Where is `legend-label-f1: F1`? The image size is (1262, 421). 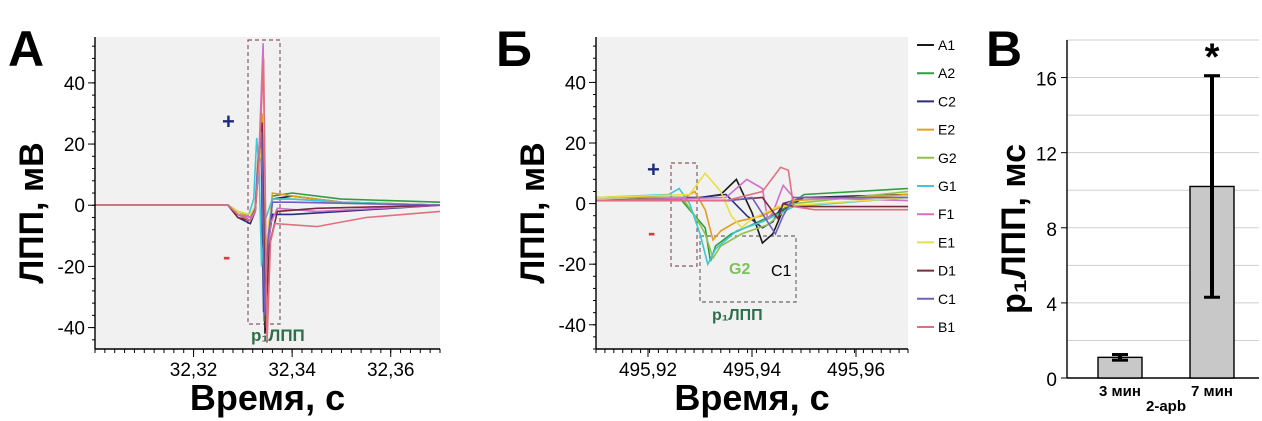 legend-label-f1: F1 is located at coordinates (946, 214).